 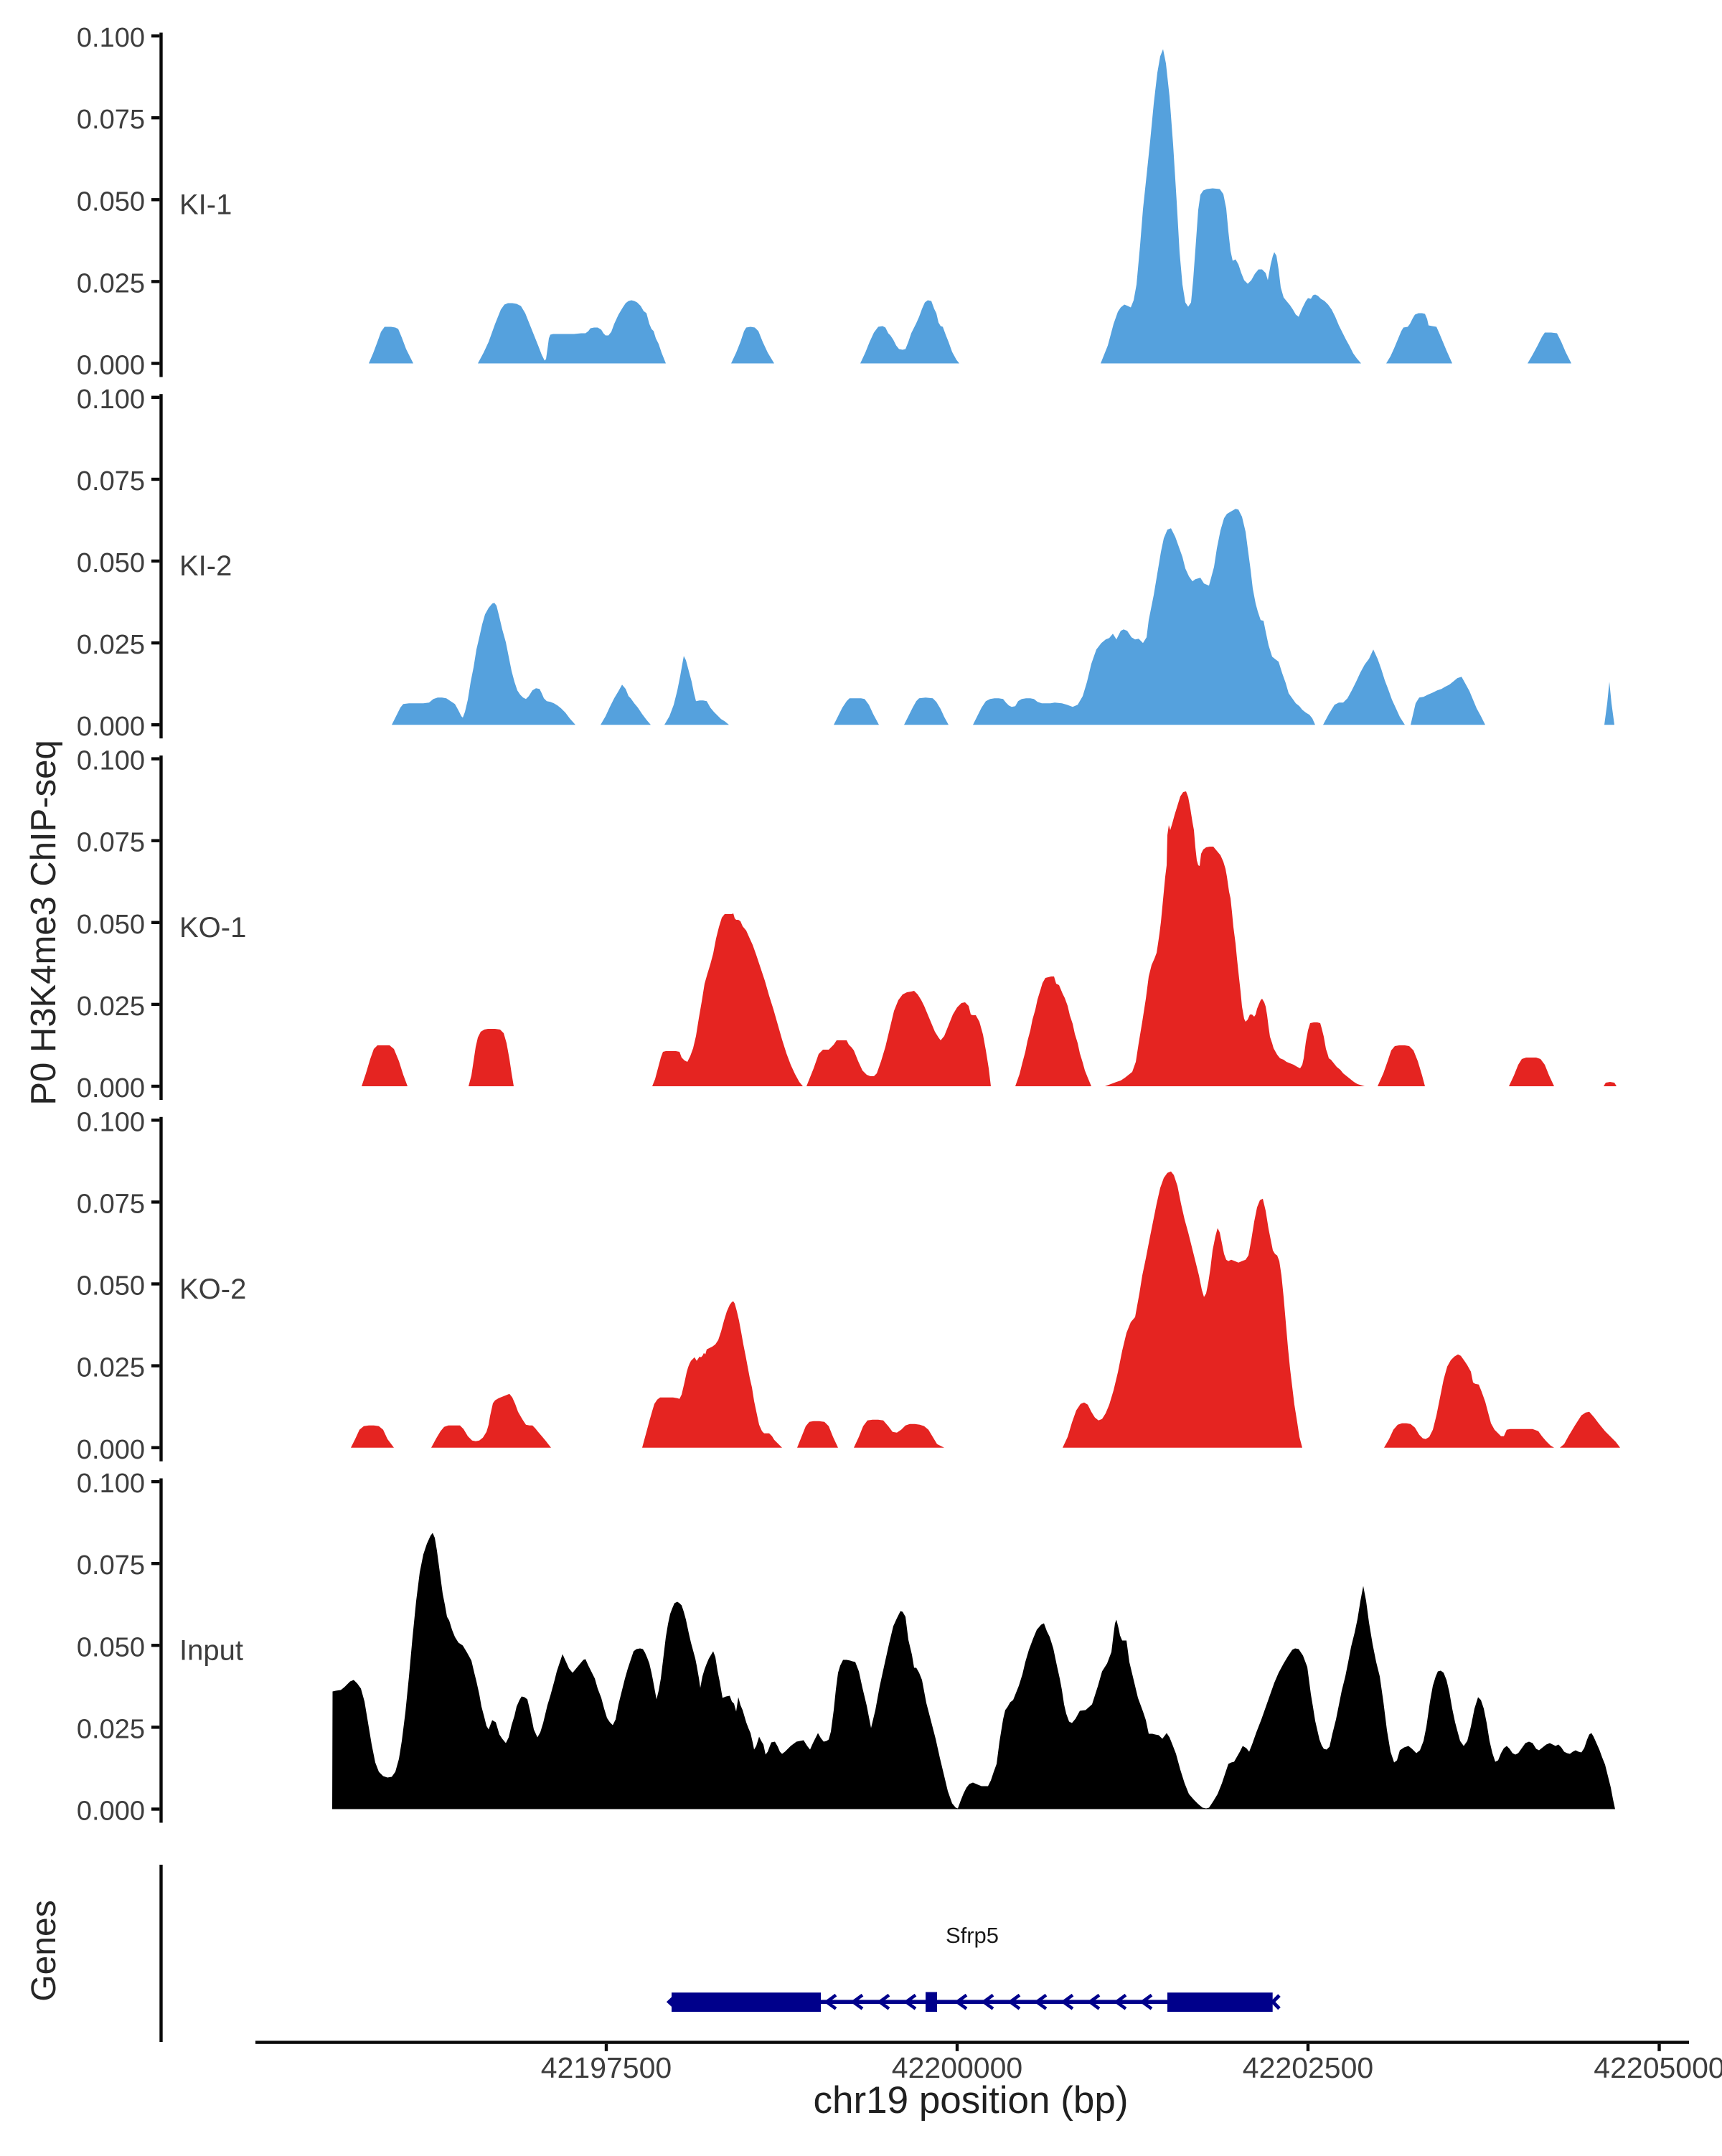 I want to click on svg-text: 42202500, so click(x=1308, y=2068).